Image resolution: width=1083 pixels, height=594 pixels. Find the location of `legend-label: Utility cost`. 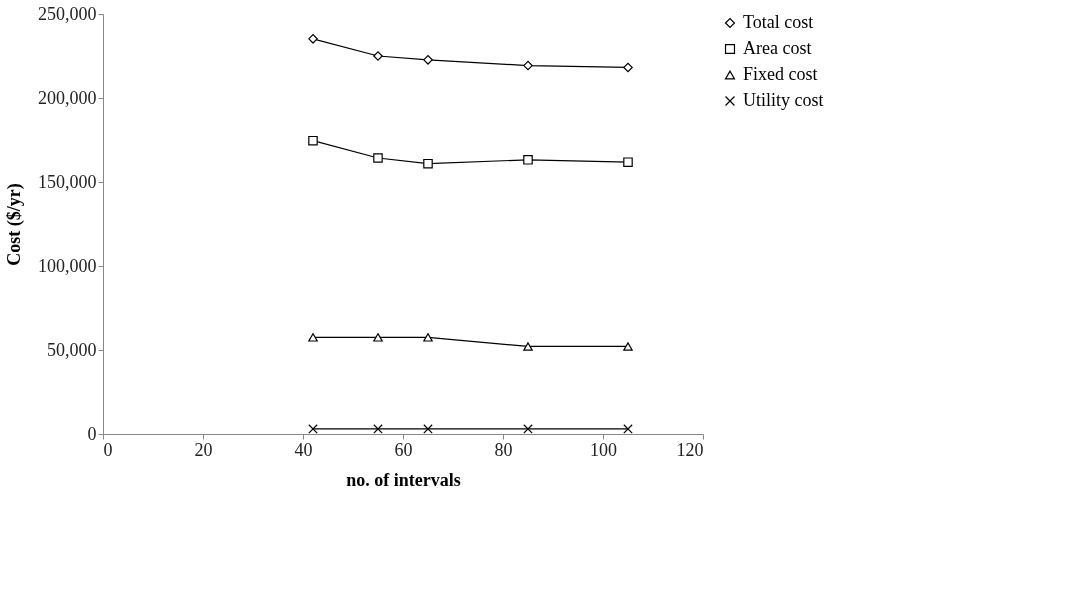

legend-label: Utility cost is located at coordinates (783, 100).